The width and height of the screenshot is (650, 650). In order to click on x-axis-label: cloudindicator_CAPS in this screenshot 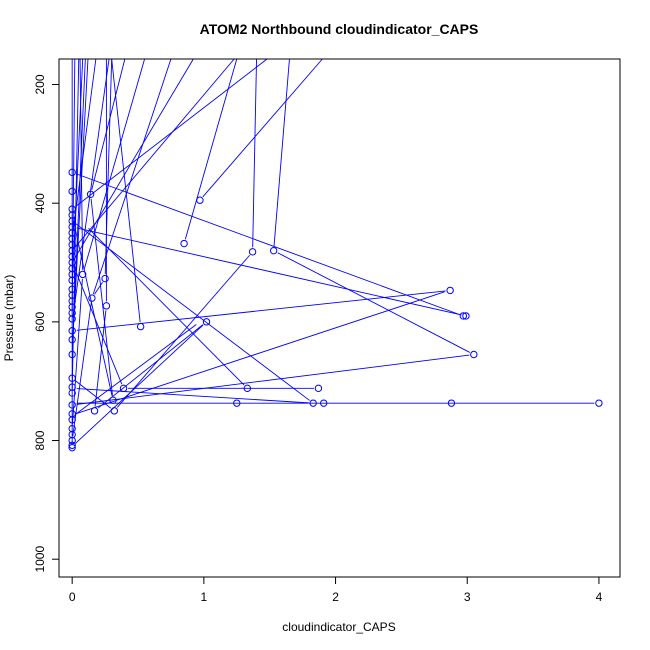, I will do `click(338, 627)`.